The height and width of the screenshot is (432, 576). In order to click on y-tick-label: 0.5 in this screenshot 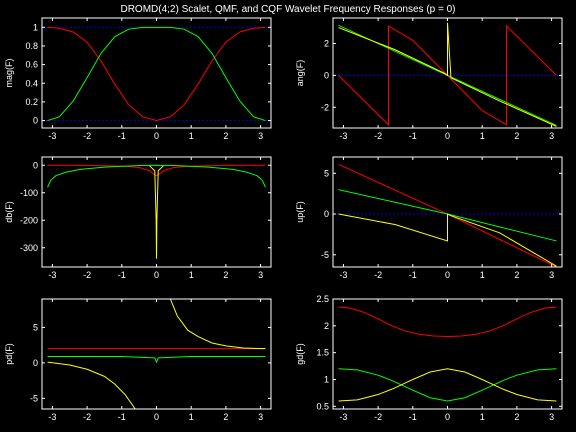, I will do `click(322, 406)`.